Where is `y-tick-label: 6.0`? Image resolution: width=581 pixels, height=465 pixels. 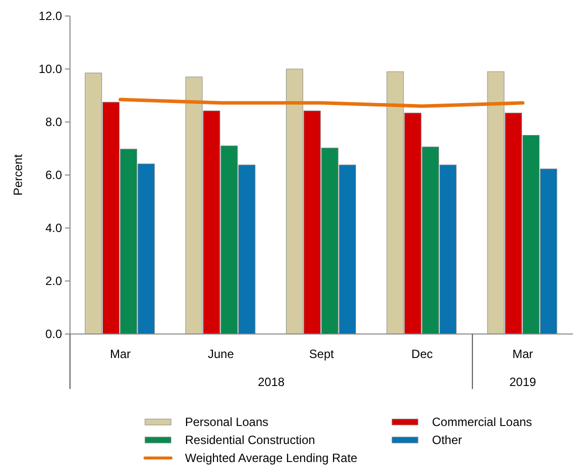 y-tick-label: 6.0 is located at coordinates (53, 175).